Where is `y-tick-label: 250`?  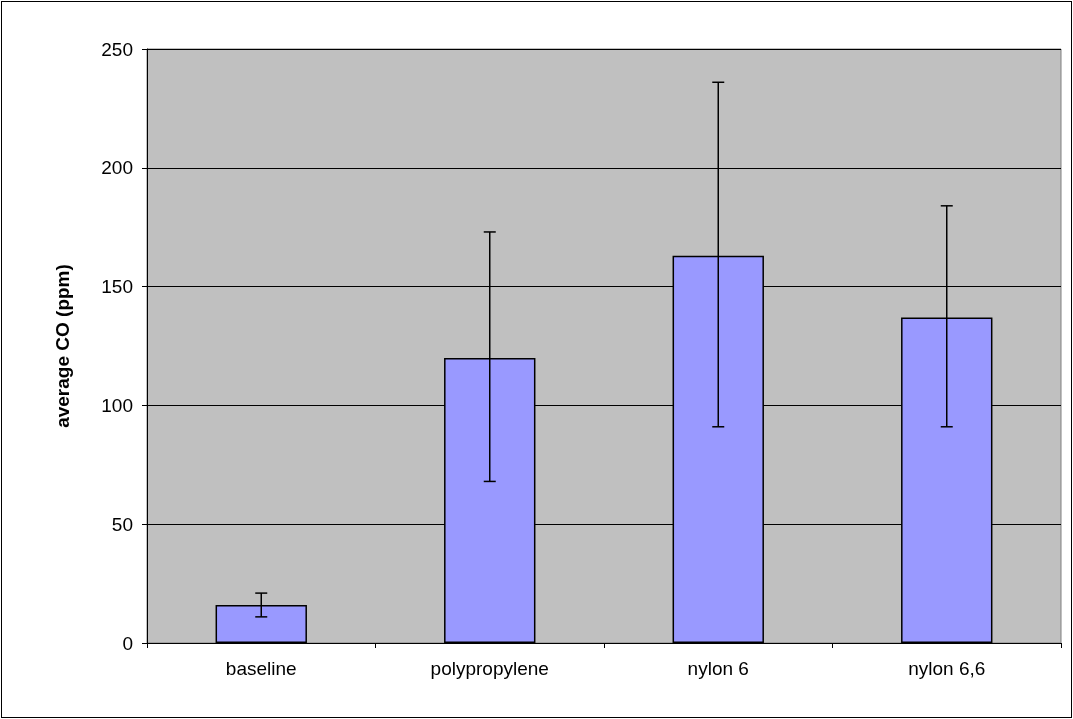
y-tick-label: 250 is located at coordinates (117, 49).